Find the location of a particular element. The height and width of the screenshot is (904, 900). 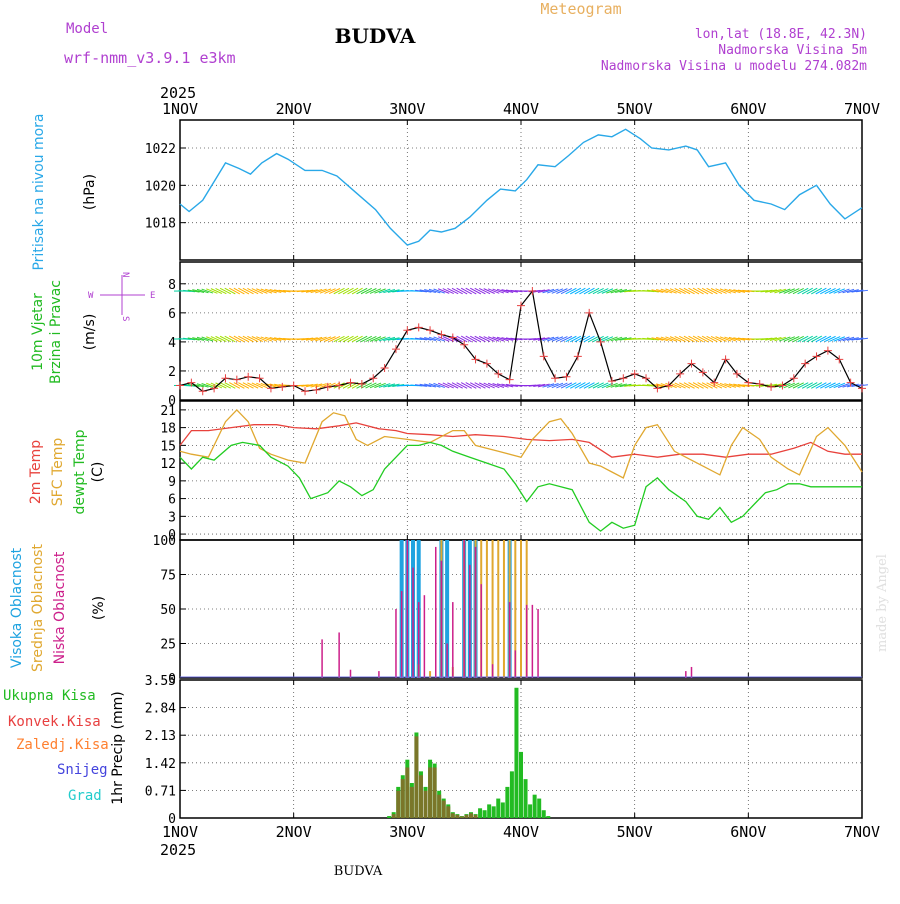

wind-ylabel-1: 10m Vjetar is located at coordinates (38, 332).